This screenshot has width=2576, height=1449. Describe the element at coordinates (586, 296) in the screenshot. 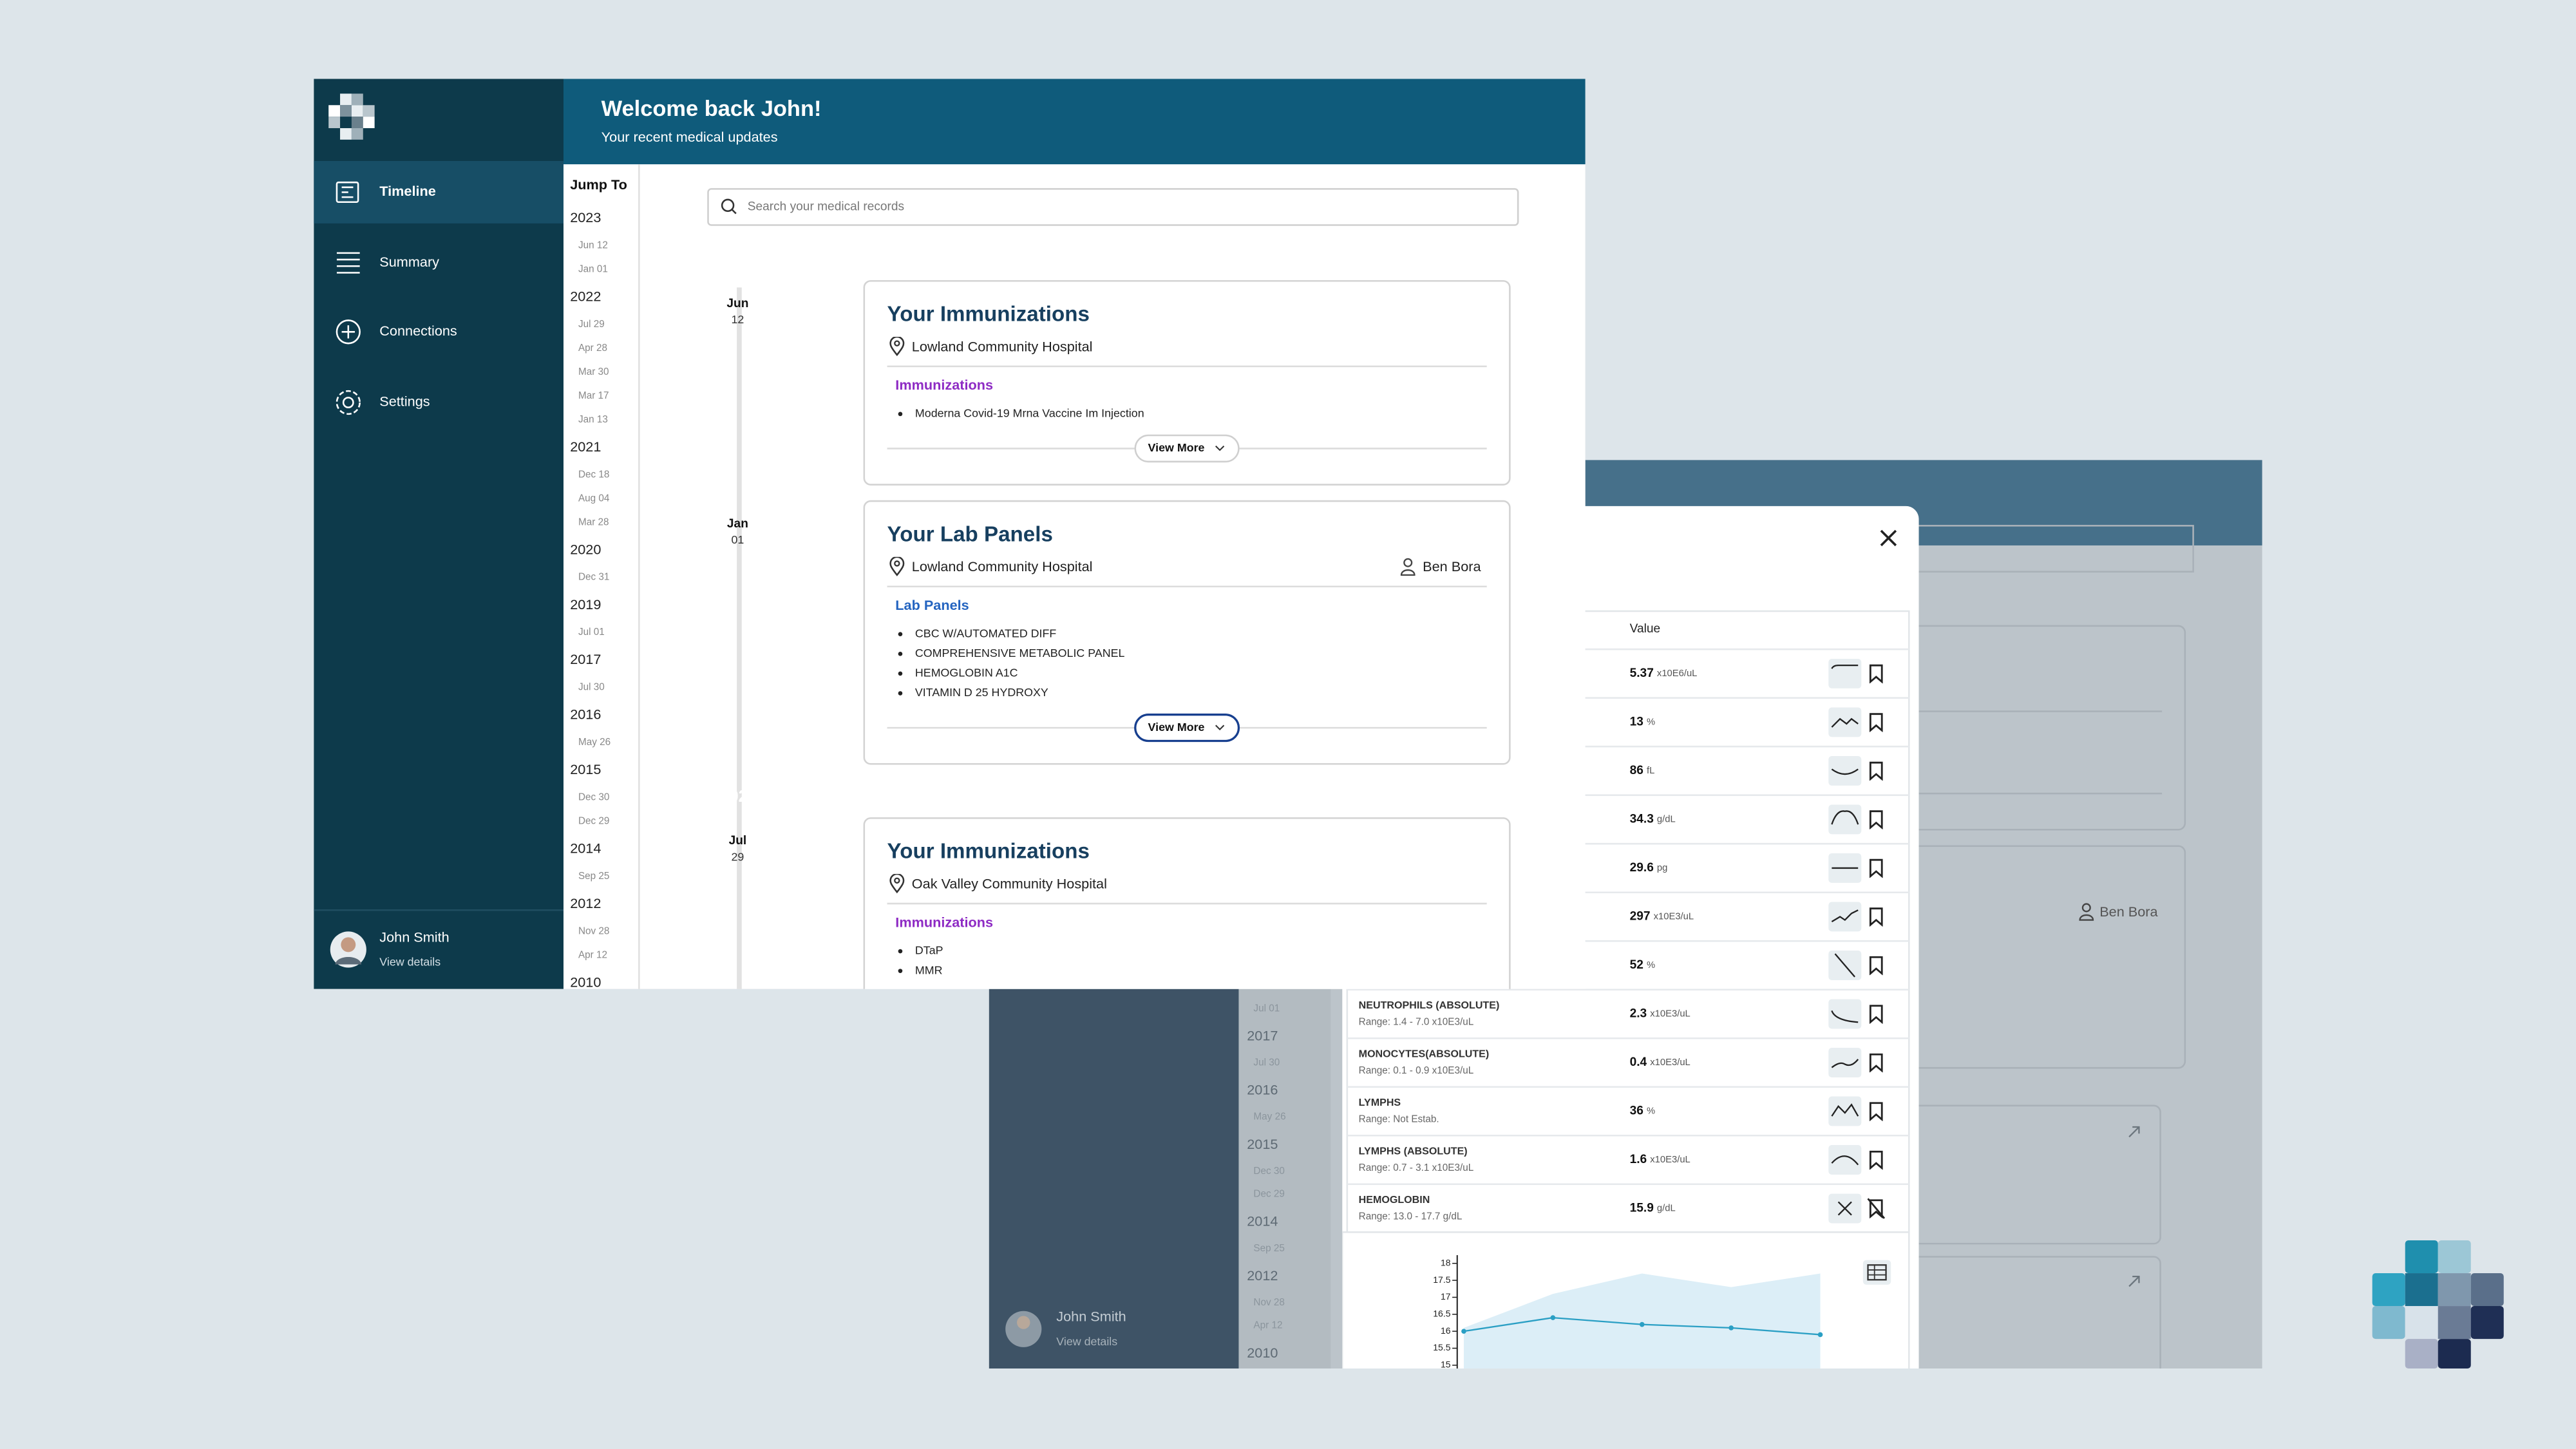

I see `jump-year: 2022` at that location.